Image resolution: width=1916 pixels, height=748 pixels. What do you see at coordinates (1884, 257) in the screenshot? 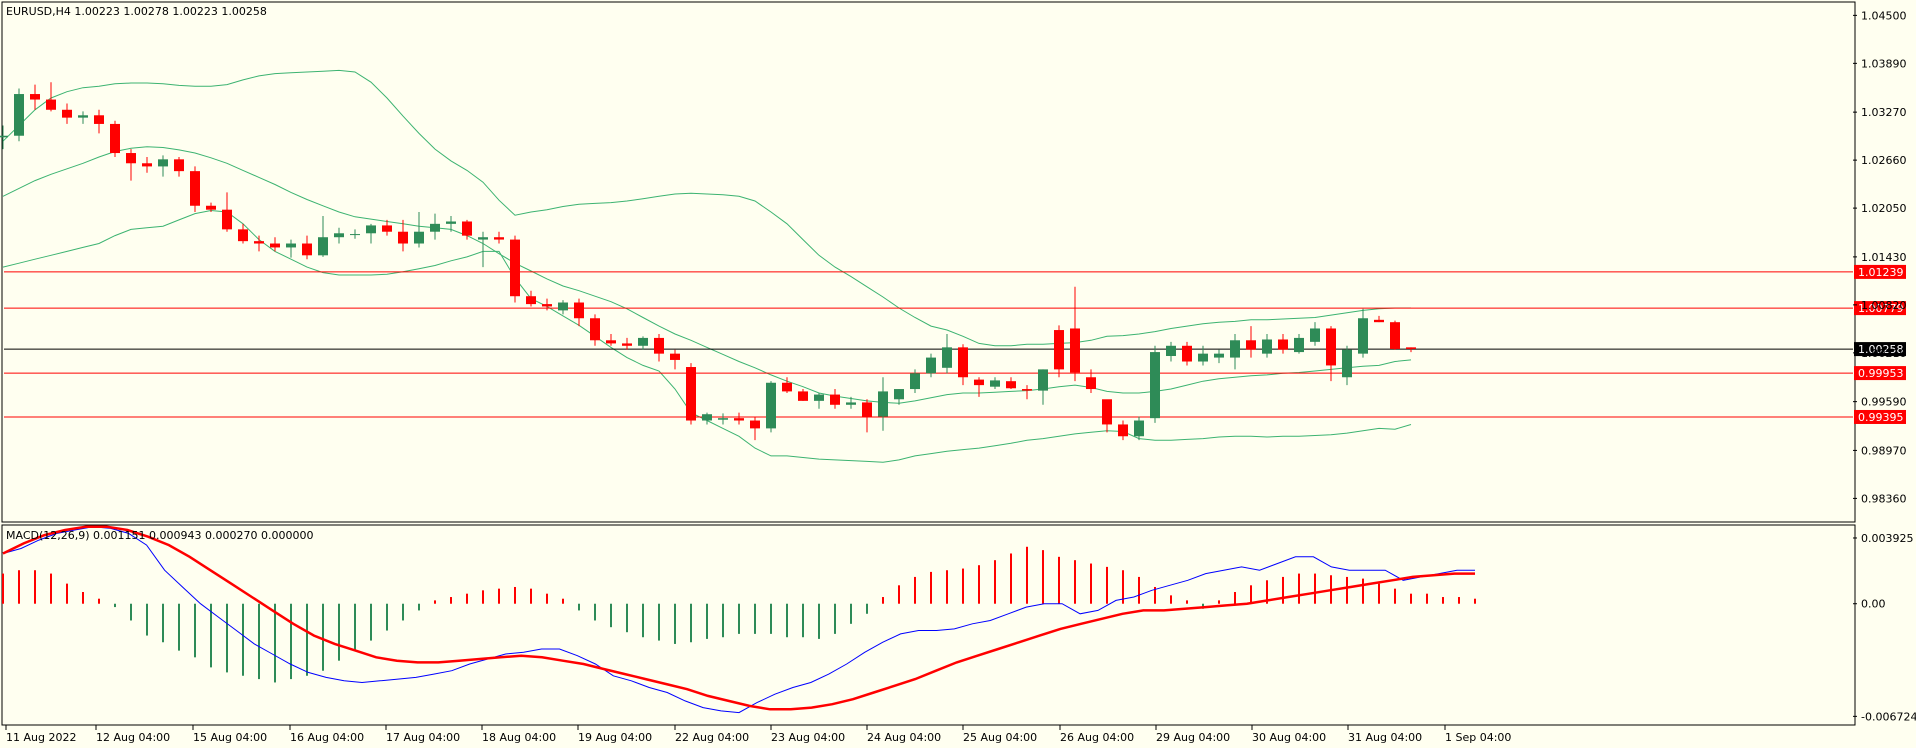
I see `price-tick-label: 1.01430` at bounding box center [1884, 257].